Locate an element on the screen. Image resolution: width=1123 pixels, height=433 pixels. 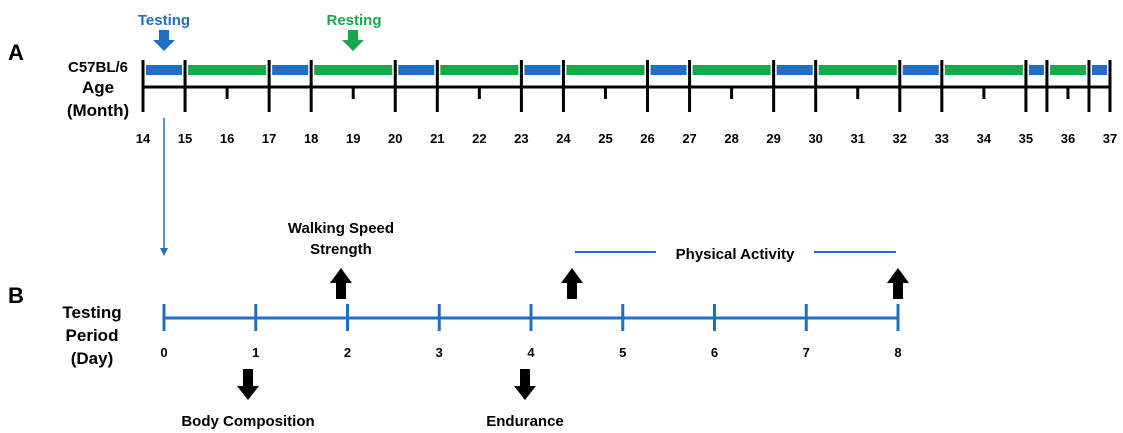
schedule-segments is located at coordinates (626, 70).